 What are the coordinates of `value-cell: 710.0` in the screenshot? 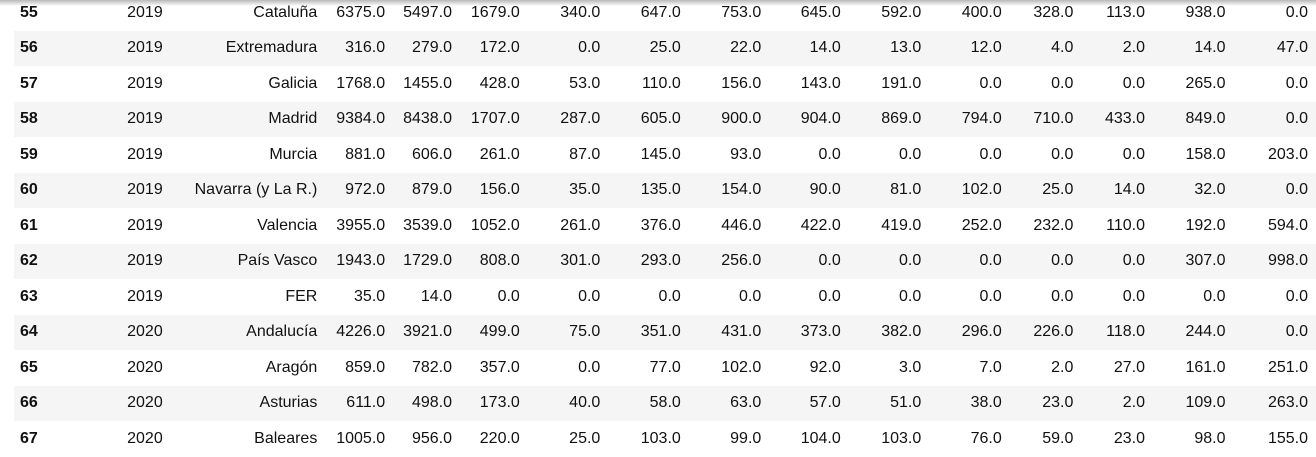 It's located at (1053, 119).